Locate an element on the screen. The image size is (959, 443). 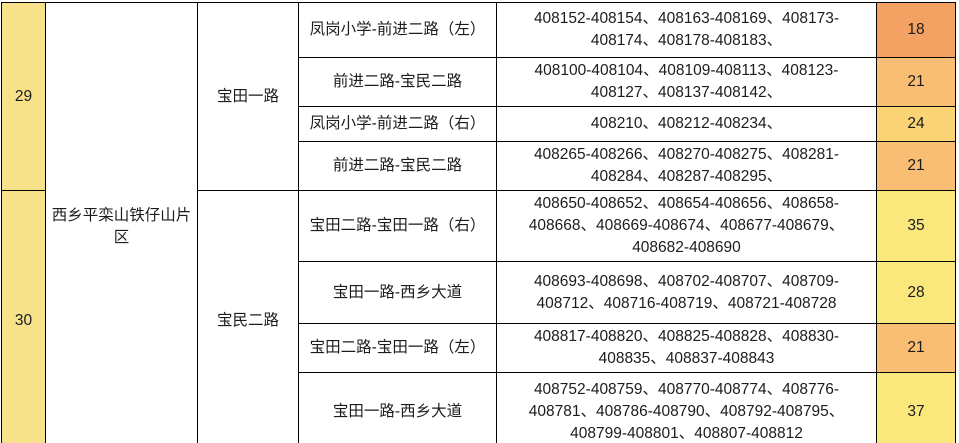
count-cell: 18 is located at coordinates (916, 30).